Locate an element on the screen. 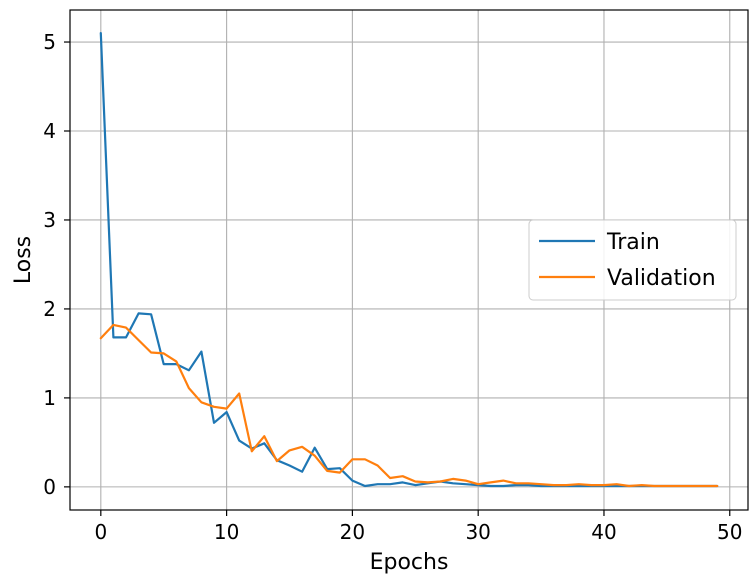  x-tick-label: 30 is located at coordinates (477, 532).